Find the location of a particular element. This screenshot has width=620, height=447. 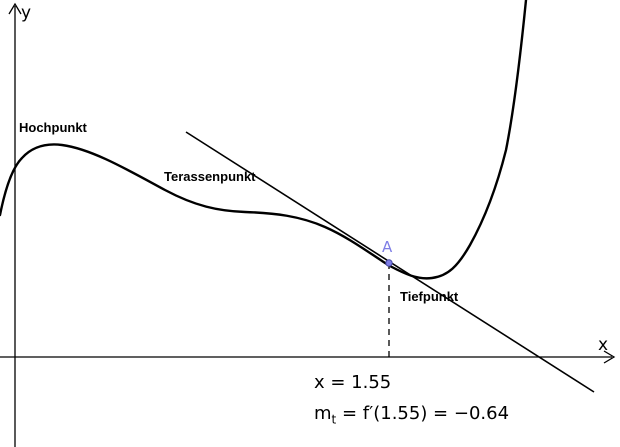

x-axis-arrow-icon is located at coordinates (609, 357).